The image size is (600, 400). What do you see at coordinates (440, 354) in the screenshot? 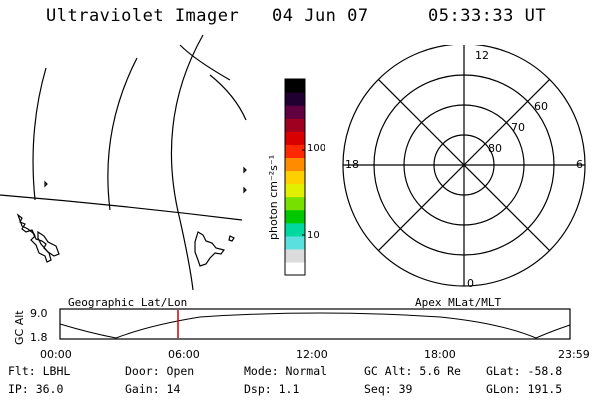
I see `time-tick-1800: 18:00` at bounding box center [440, 354].